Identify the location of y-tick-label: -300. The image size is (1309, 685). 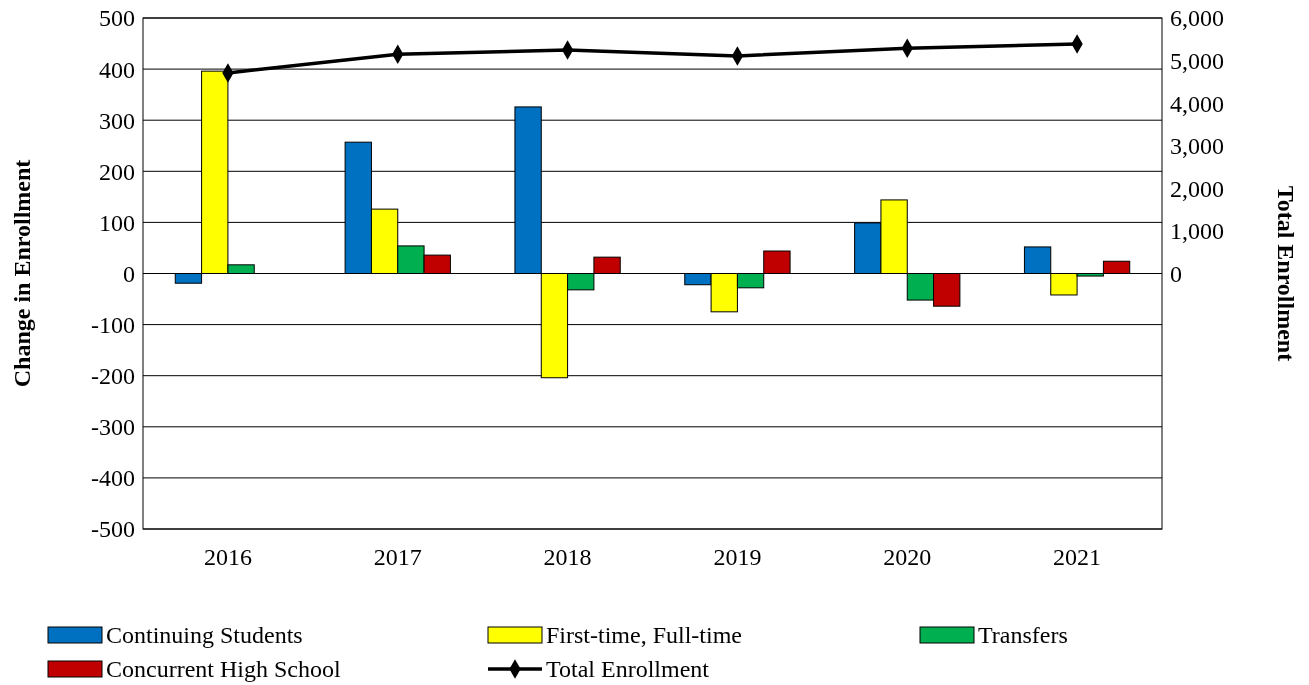
(113, 427).